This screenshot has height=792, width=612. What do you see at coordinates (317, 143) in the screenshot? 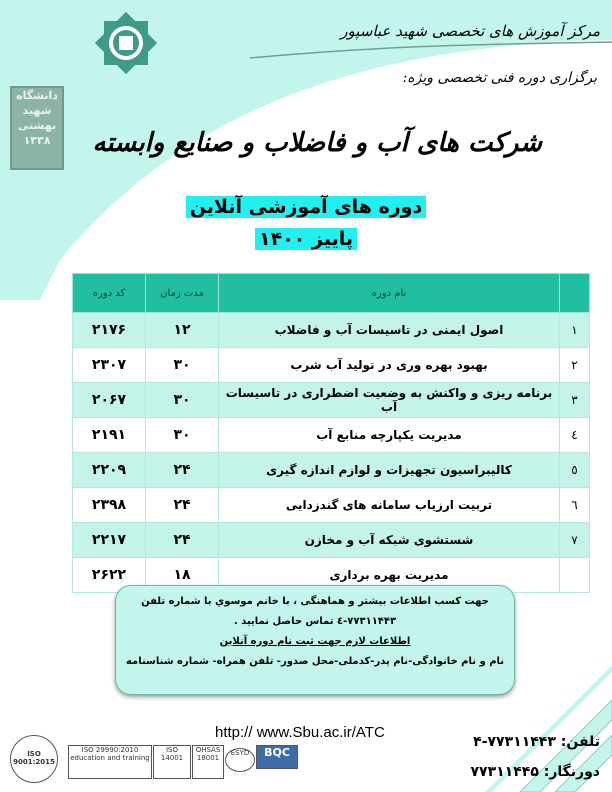
I see `page-title: شرکت های آب و فاضلاب و صنایع وابسته` at bounding box center [317, 143].